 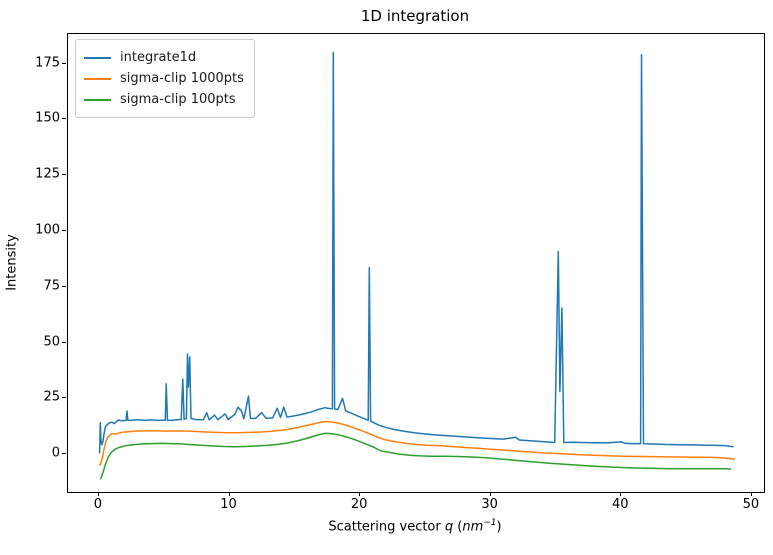 What do you see at coordinates (359, 504) in the screenshot?
I see `x-tick-label-20: 20` at bounding box center [359, 504].